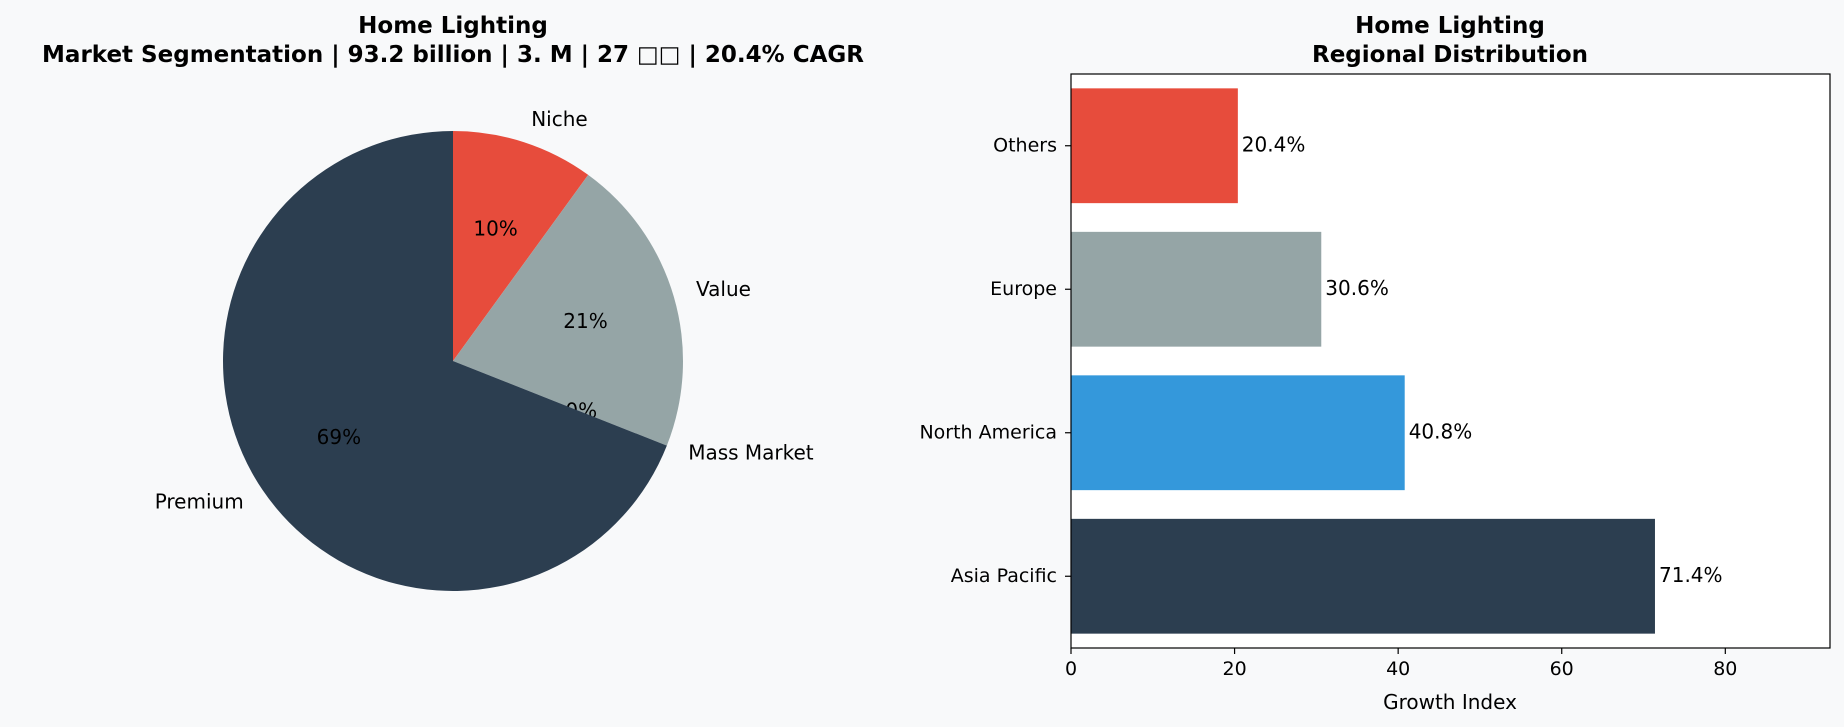  Describe the element at coordinates (1450, 702) in the screenshot. I see `bar-x-axis-label: Growth Index` at that location.